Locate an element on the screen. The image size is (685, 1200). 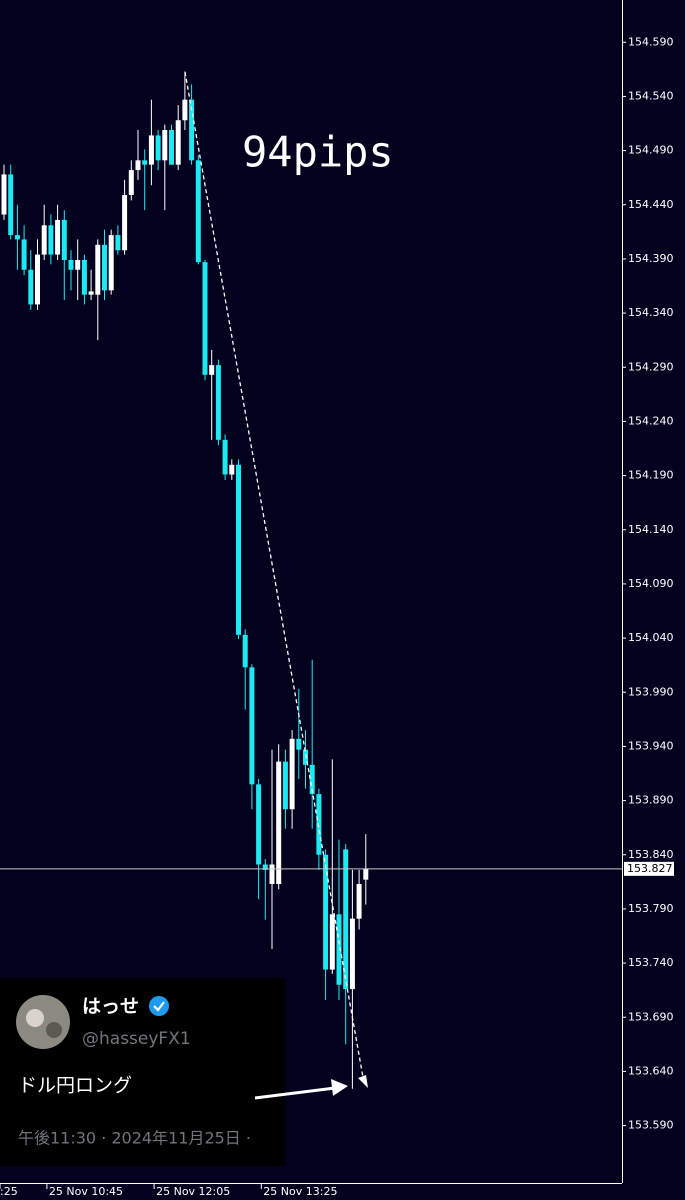
y-tick-label: 153.640 is located at coordinates (651, 1070).